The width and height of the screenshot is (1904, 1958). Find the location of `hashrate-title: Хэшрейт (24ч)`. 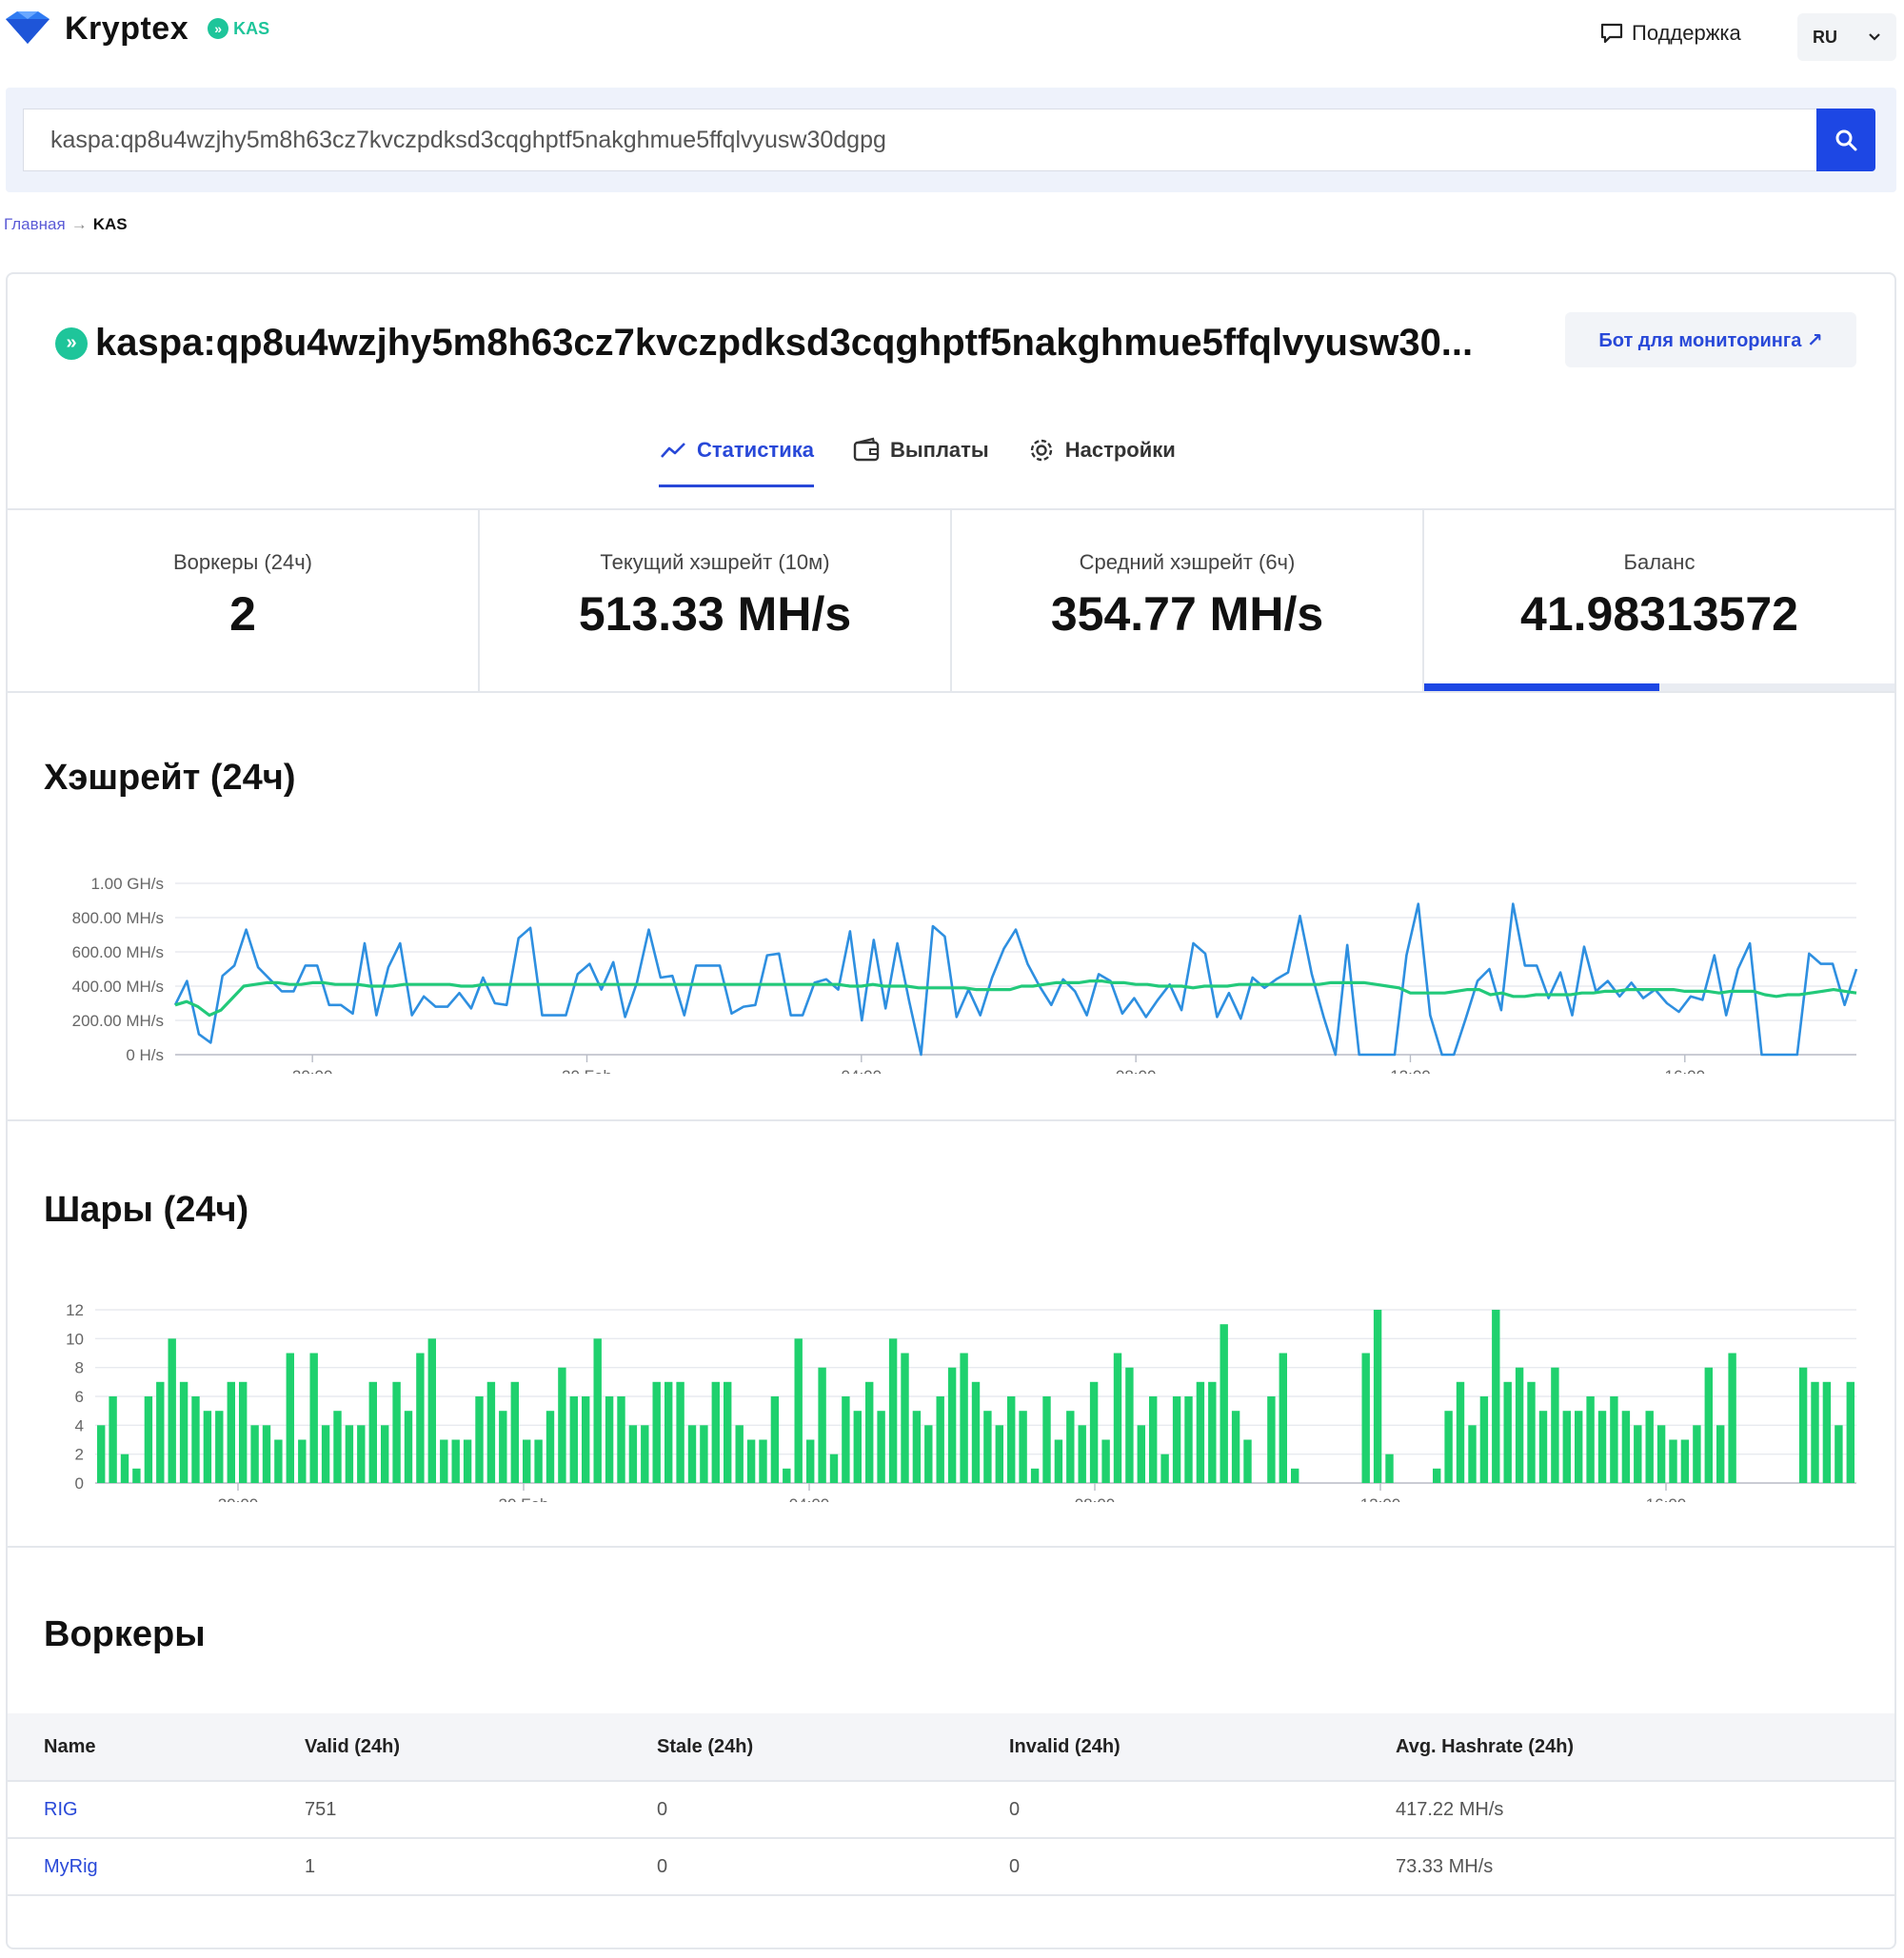

hashrate-title: Хэшрейт (24ч) is located at coordinates (170, 778).